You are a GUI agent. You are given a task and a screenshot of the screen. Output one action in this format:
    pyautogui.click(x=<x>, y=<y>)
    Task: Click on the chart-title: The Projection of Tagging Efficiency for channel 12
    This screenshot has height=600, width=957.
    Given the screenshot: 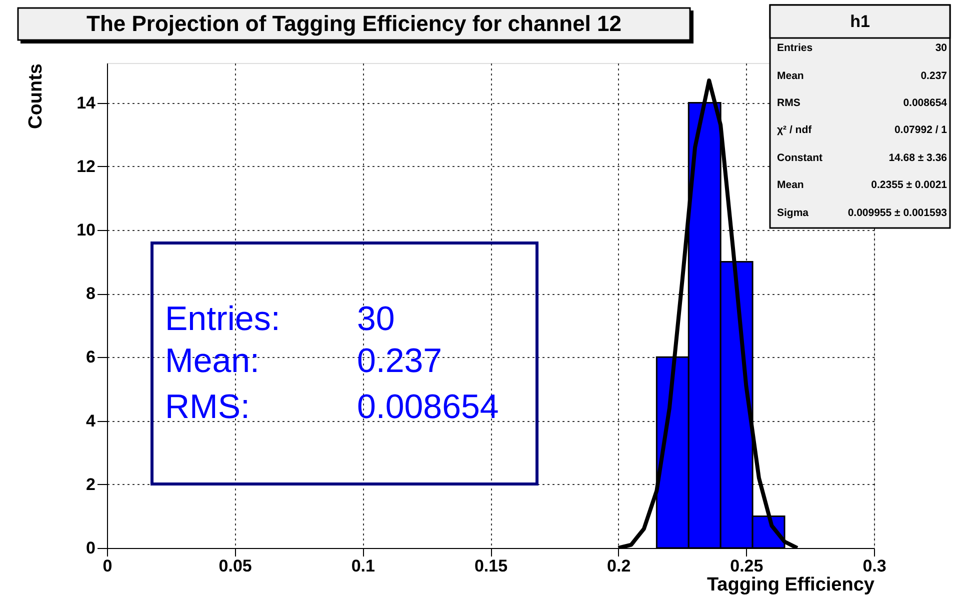 What is the action you would take?
    pyautogui.click(x=354, y=23)
    